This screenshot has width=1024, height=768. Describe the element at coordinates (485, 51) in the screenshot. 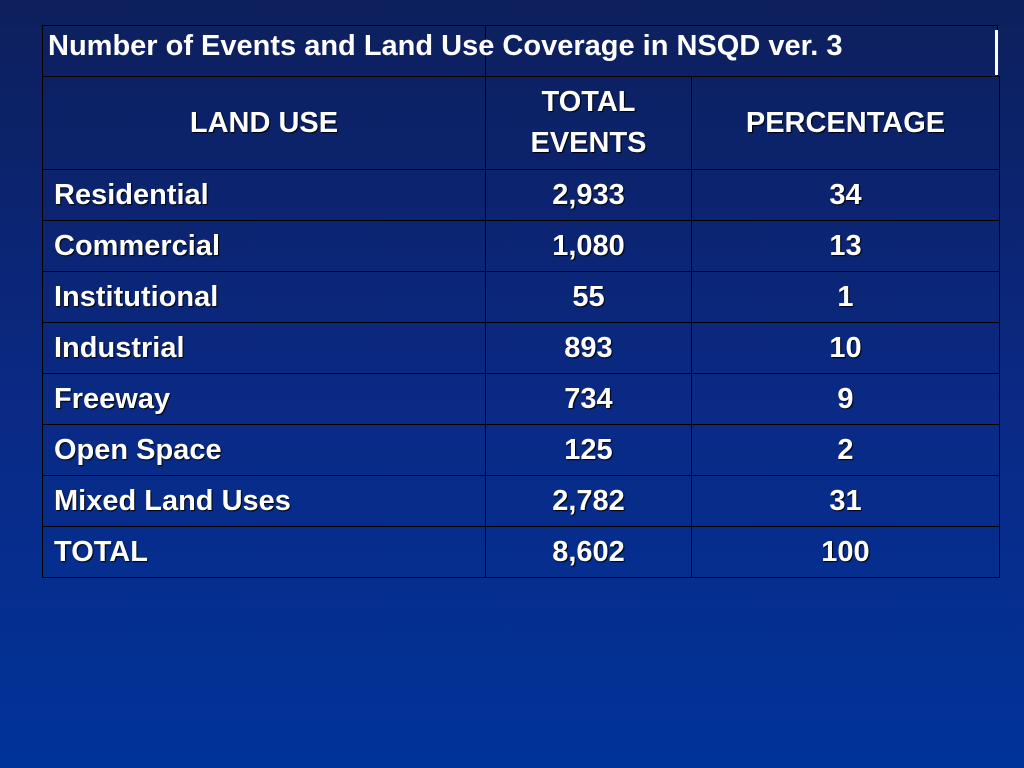

I see `title-row-divider` at that location.